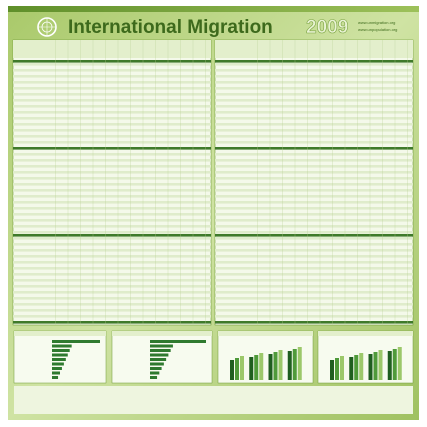  I want to click on table-header, so click(112, 49).